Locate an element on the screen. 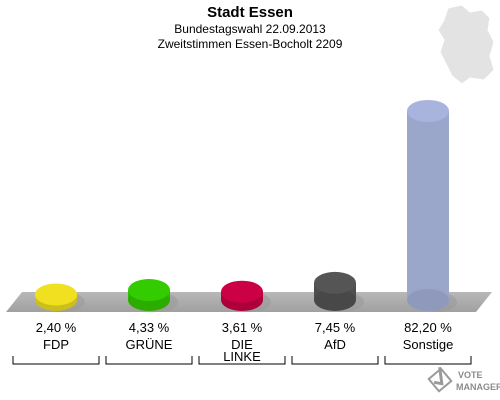 This screenshot has height=400, width=500. bar-grüne is located at coordinates (153, 295).